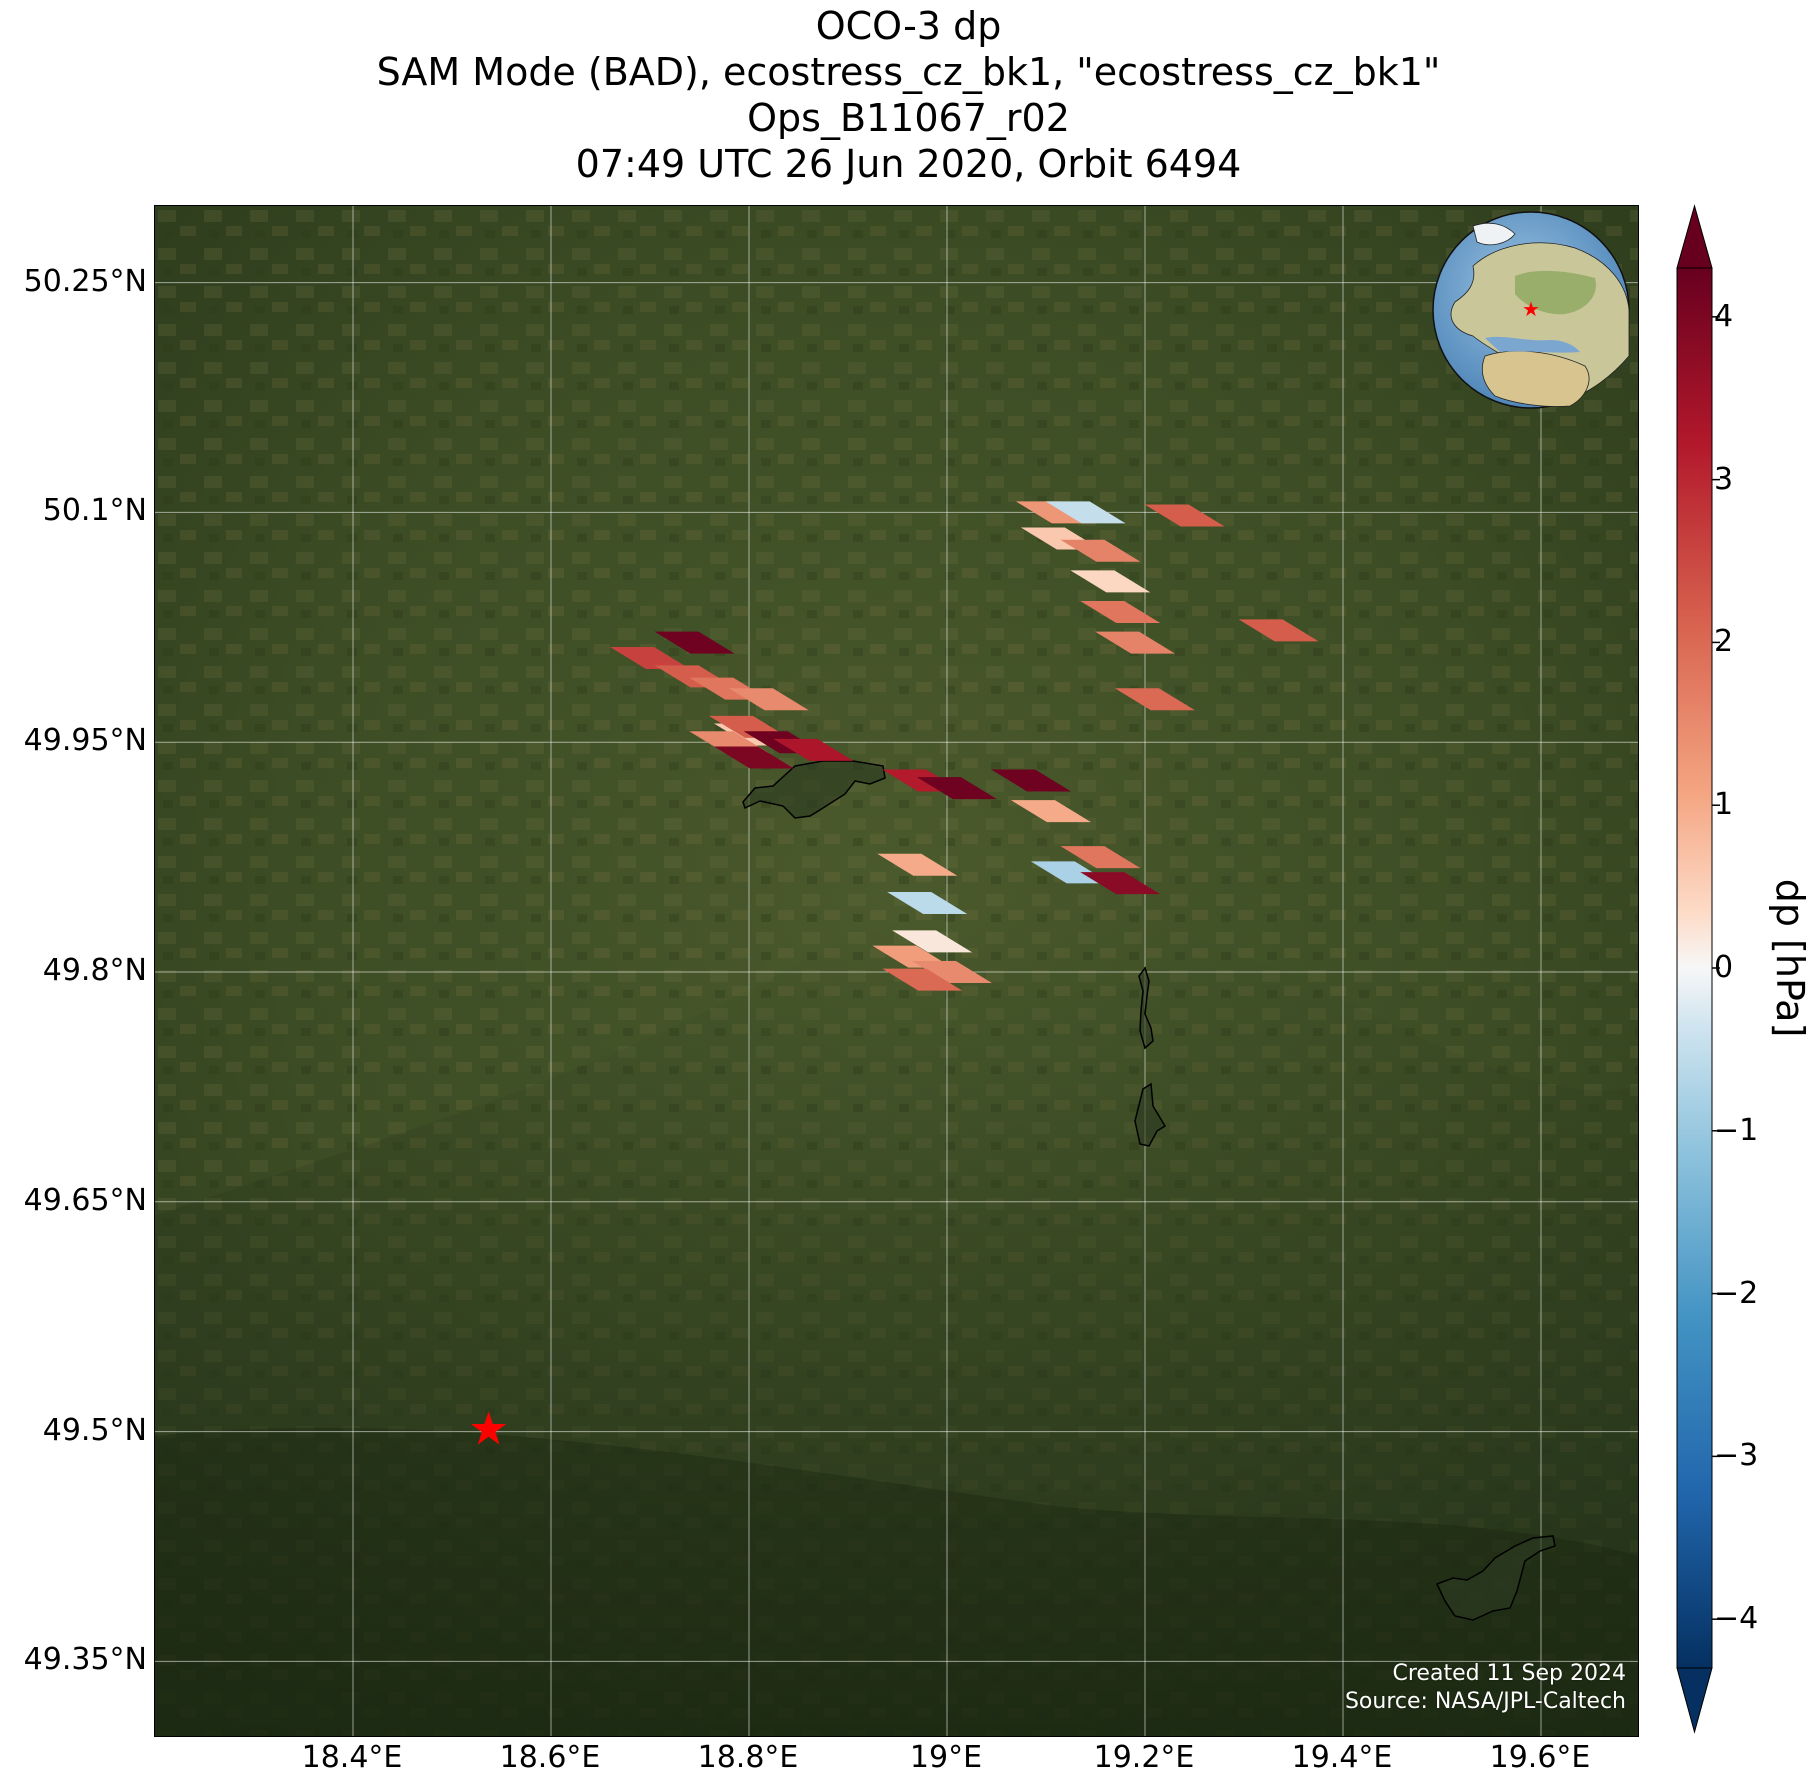 The width and height of the screenshot is (1817, 1789). I want to click on source-credit: Source: NASA/JPL-Caltech, so click(1485, 1701).